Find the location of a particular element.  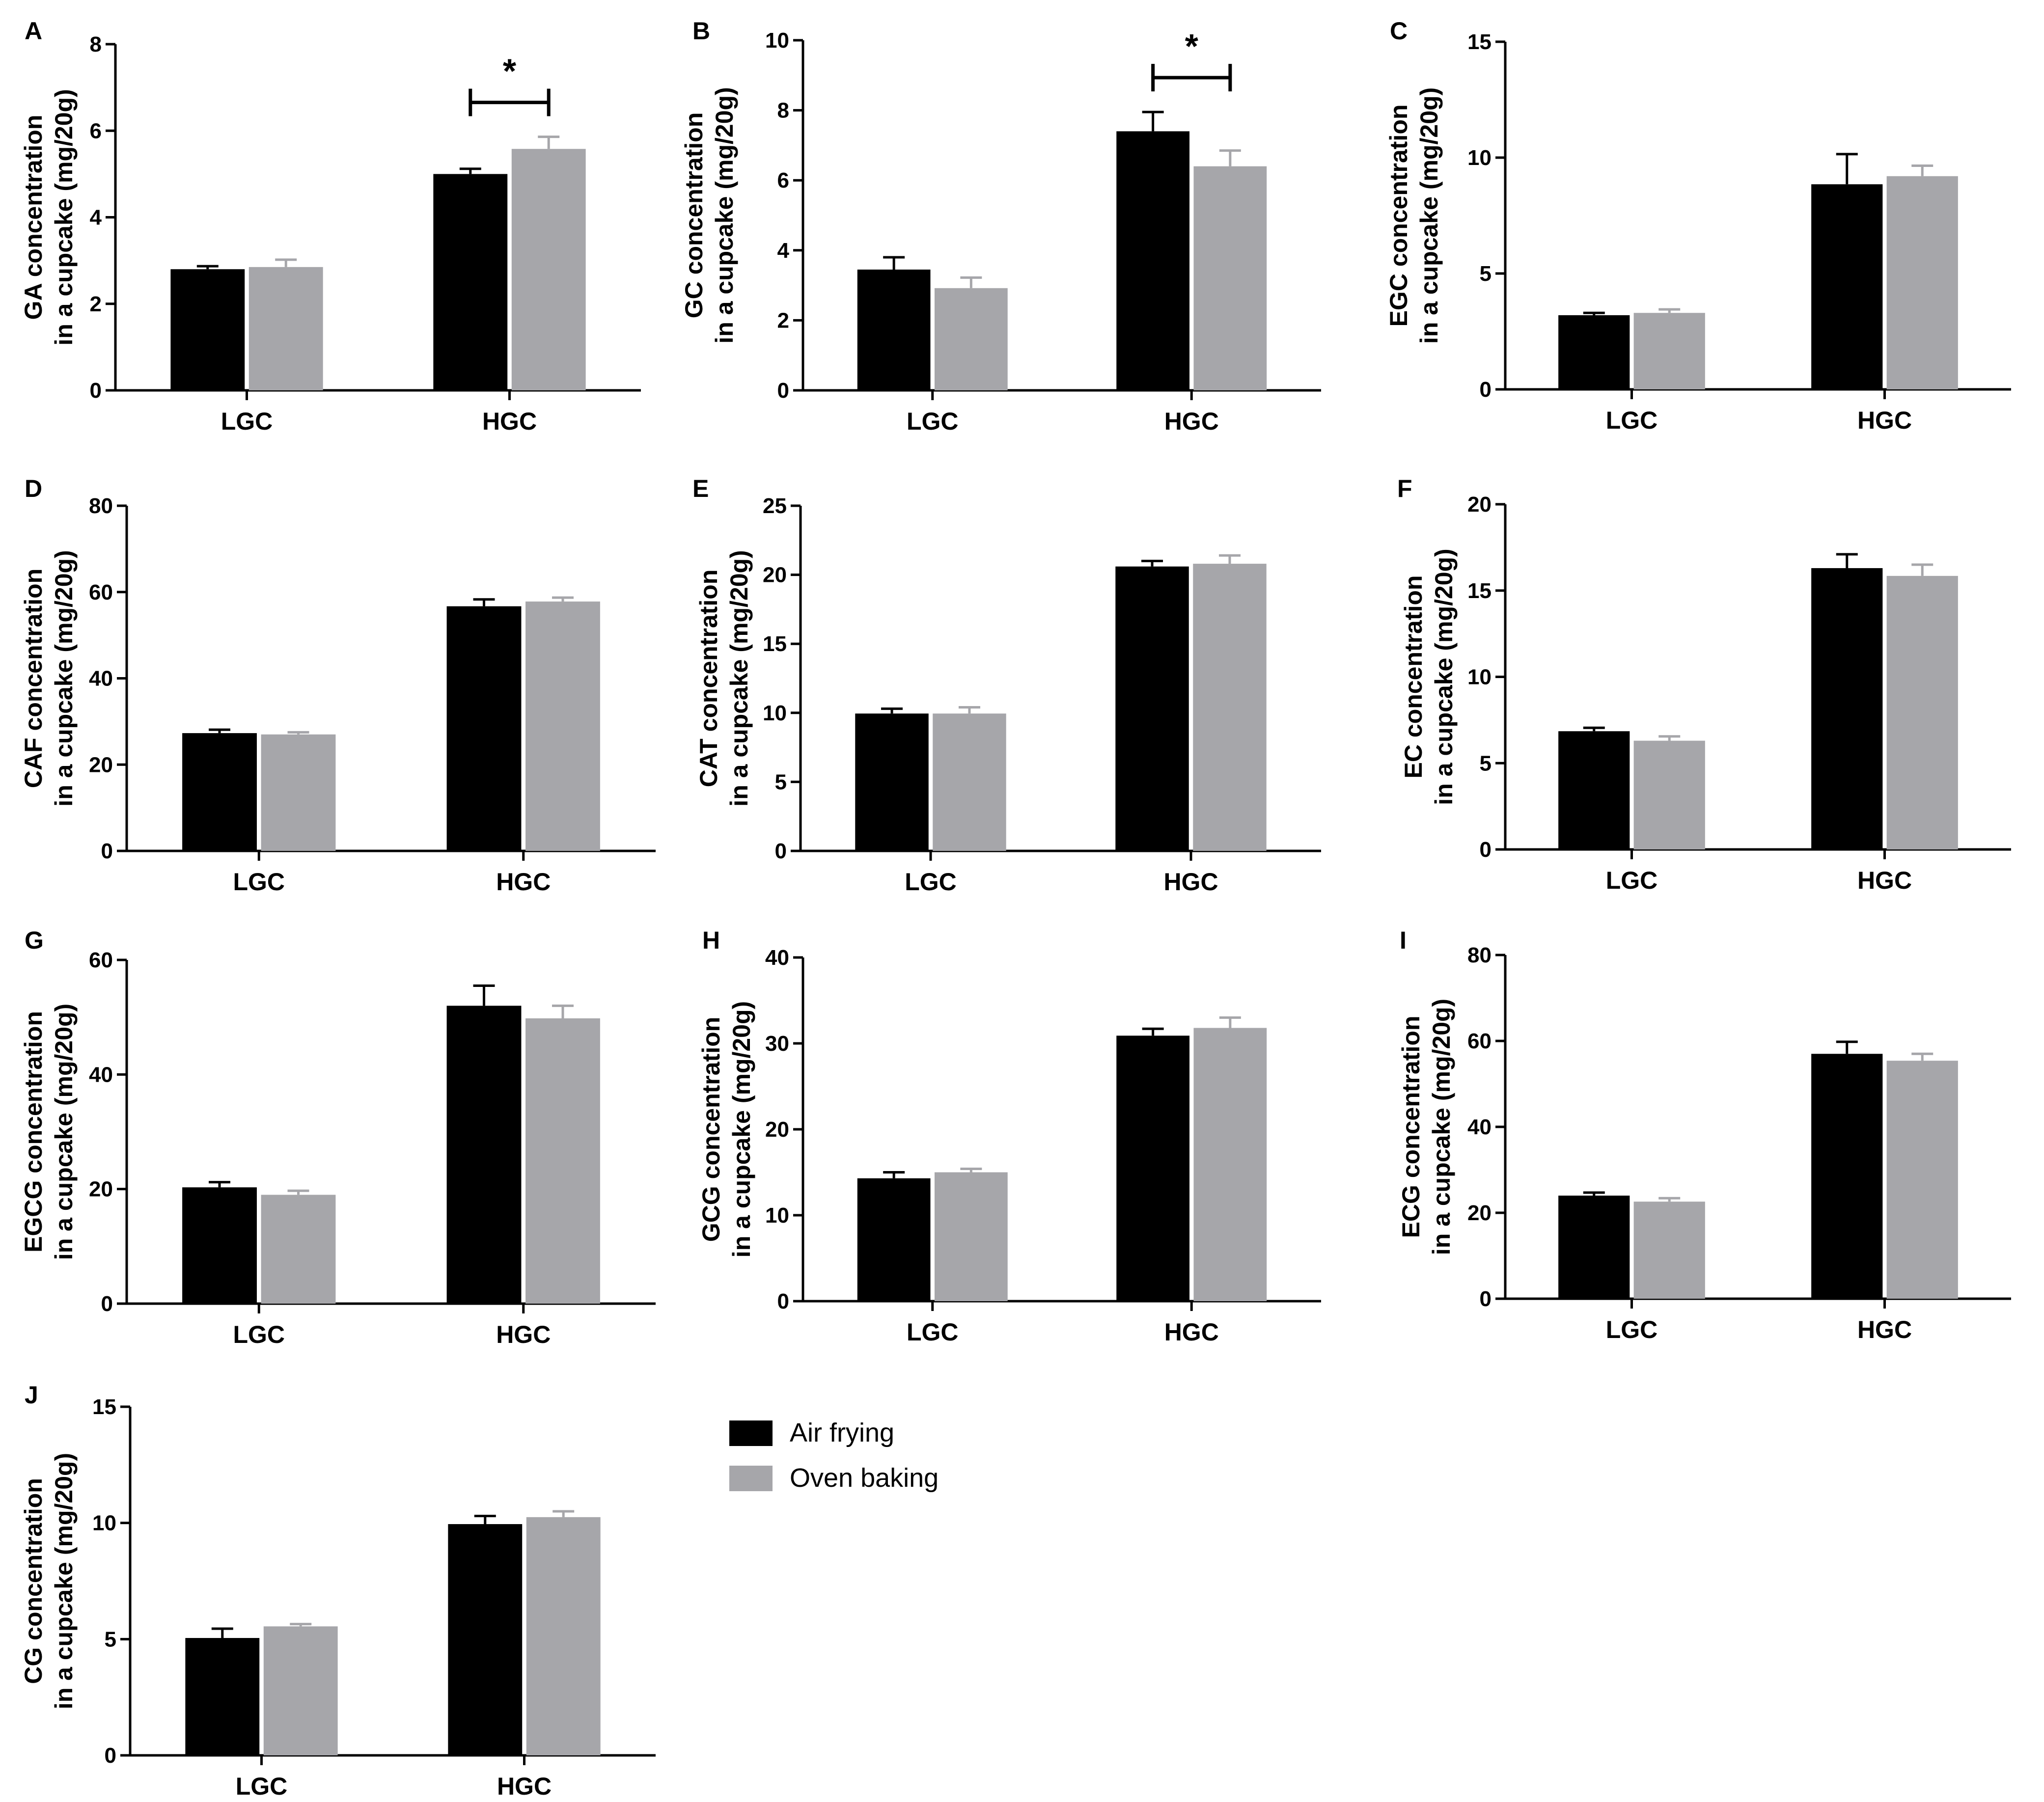

panel-letter-j: J is located at coordinates (31, 1395).